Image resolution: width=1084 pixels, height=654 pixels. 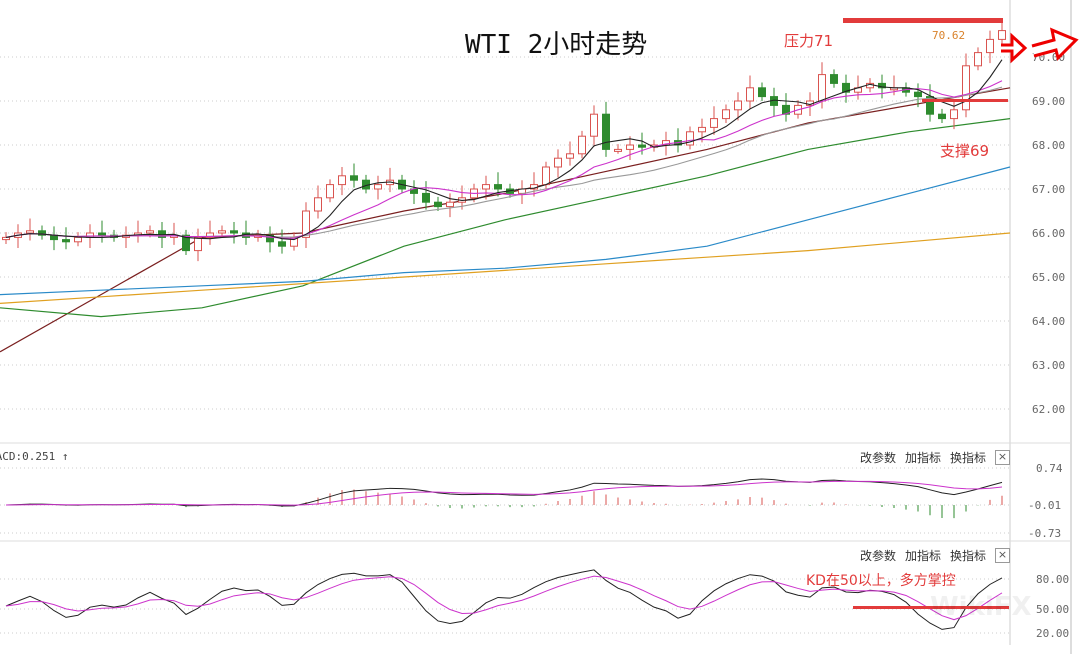 I want to click on macd-tick-label: -0.73, so click(x=1044, y=533).